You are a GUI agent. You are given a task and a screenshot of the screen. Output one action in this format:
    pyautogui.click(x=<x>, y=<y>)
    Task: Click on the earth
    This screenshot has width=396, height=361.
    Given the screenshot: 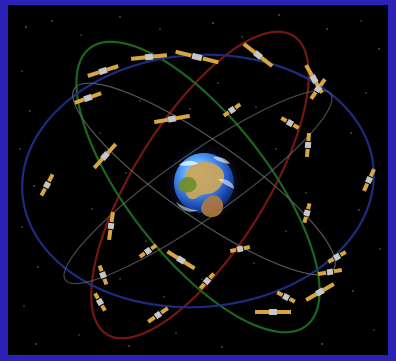 What is the action you would take?
    pyautogui.click(x=204, y=183)
    